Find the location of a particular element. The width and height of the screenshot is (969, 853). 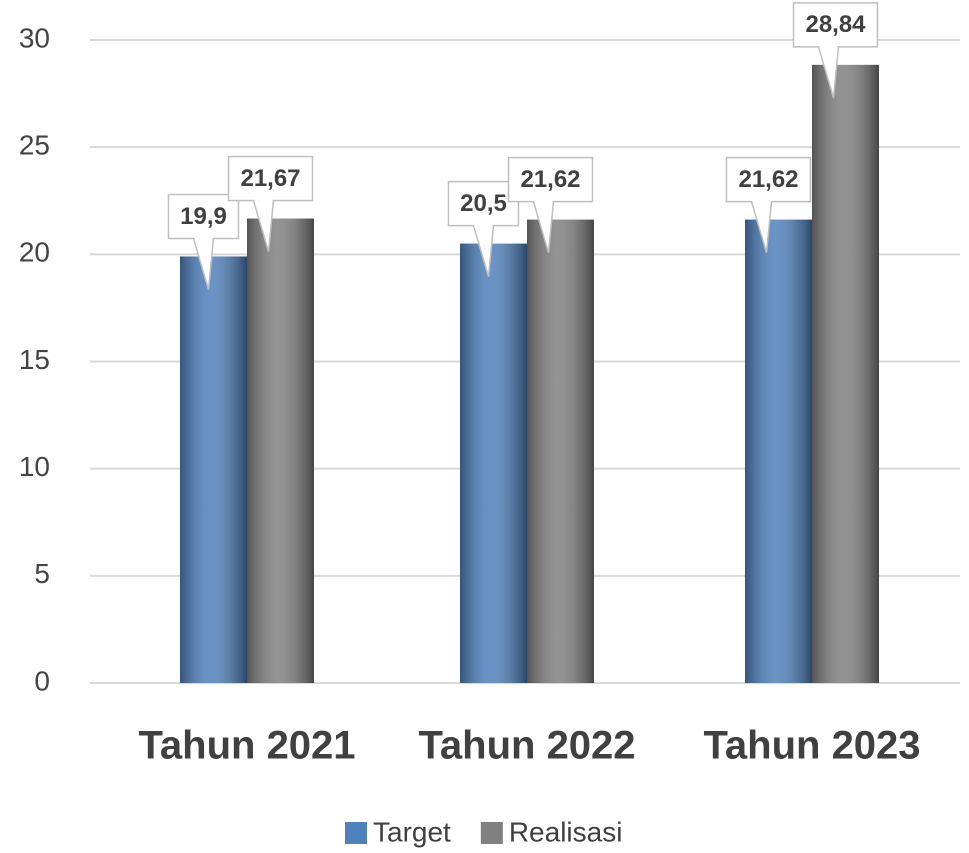

x-tick-label: Tahun 2023 is located at coordinates (811, 746).